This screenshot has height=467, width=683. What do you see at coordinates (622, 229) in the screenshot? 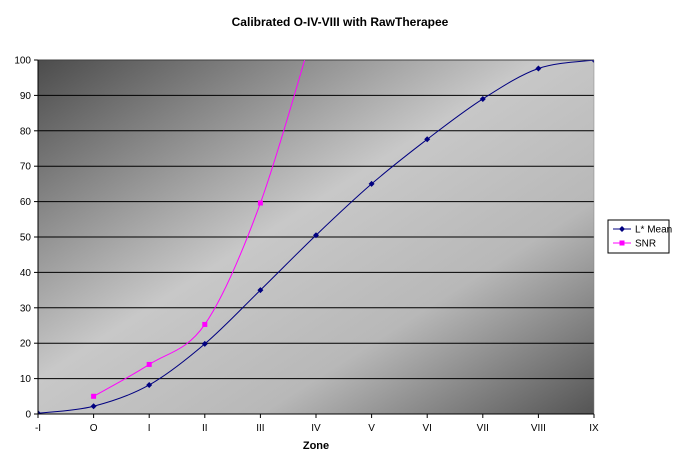
I see `legend-marker-l-mean` at bounding box center [622, 229].